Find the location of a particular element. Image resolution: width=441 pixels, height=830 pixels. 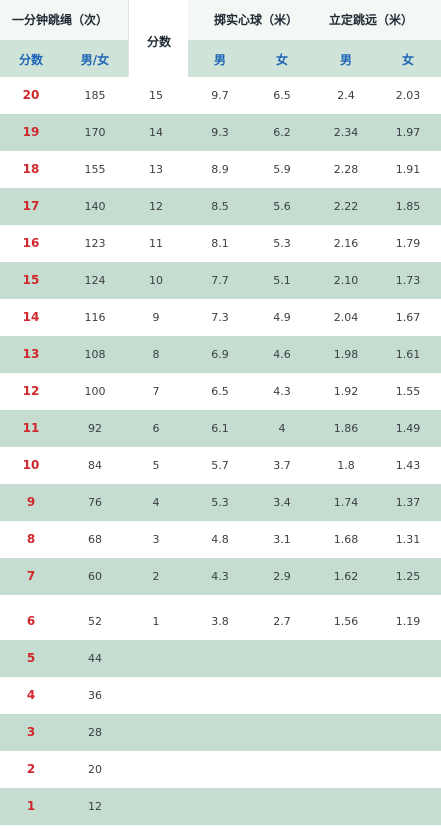

score2-cell: 14 is located at coordinates (156, 132).